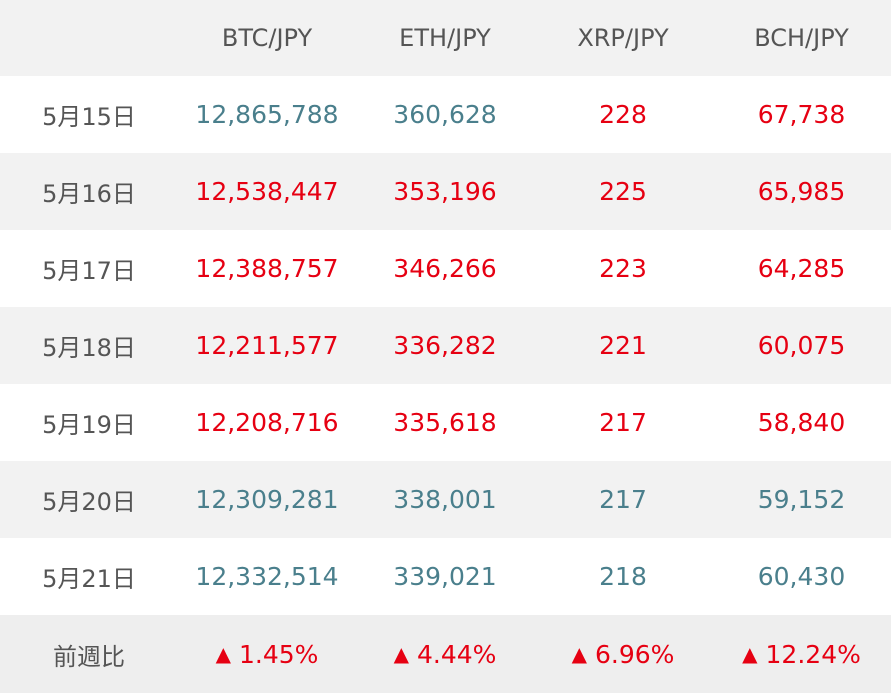  I want to click on price-cell: 360,628, so click(445, 114).